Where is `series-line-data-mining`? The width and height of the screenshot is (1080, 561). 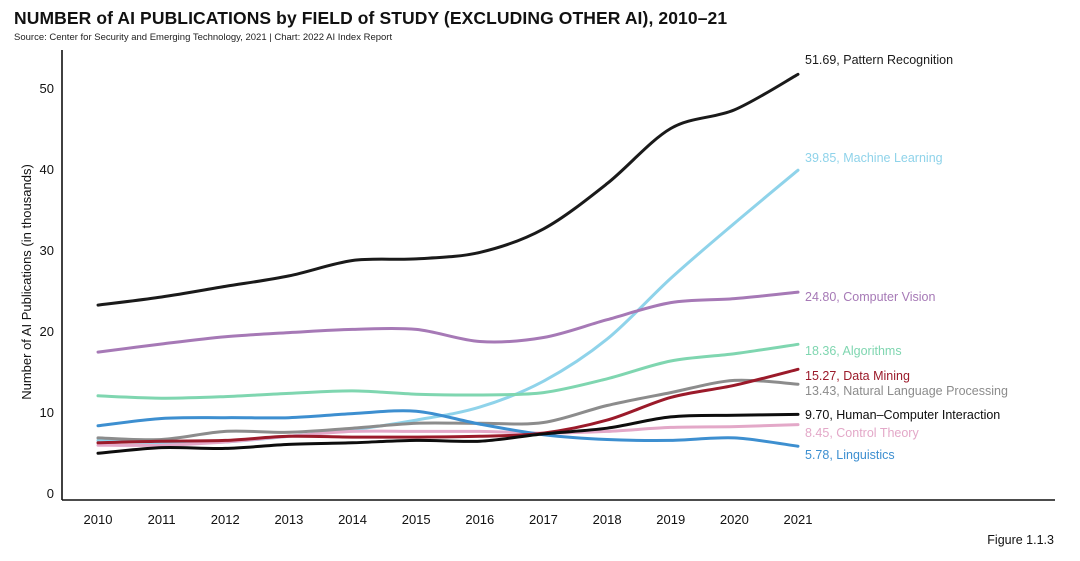 series-line-data-mining is located at coordinates (448, 406).